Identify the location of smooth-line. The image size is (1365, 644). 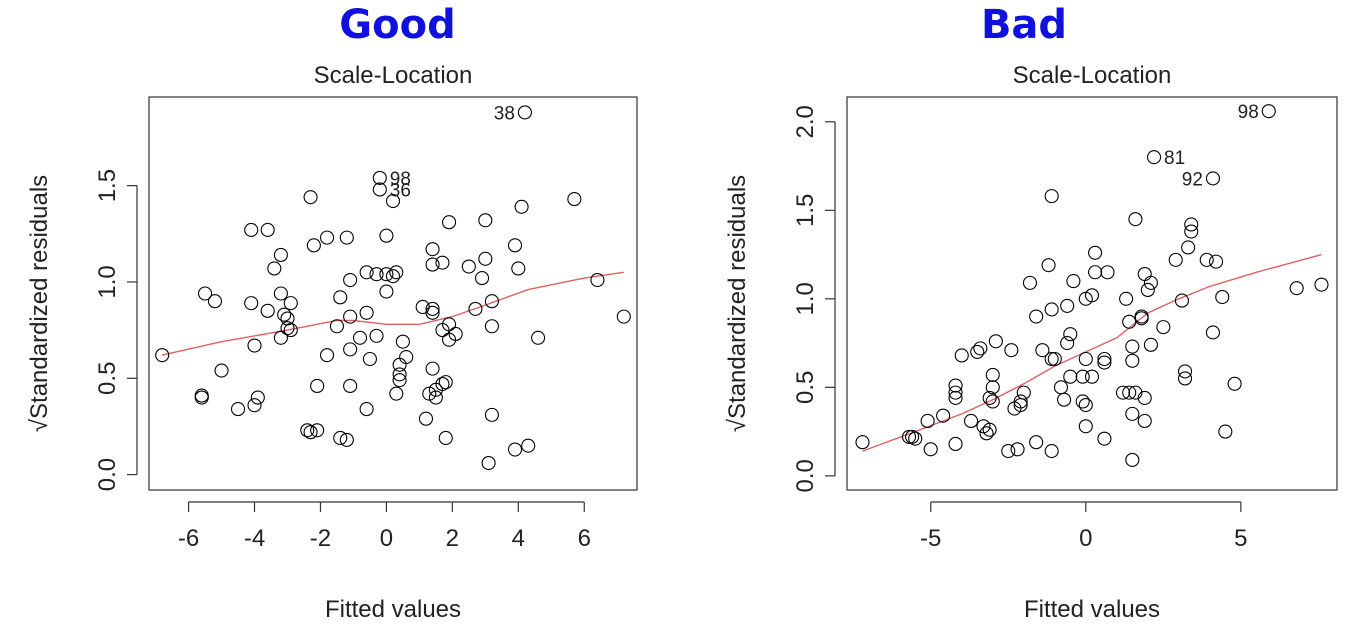
(393, 313).